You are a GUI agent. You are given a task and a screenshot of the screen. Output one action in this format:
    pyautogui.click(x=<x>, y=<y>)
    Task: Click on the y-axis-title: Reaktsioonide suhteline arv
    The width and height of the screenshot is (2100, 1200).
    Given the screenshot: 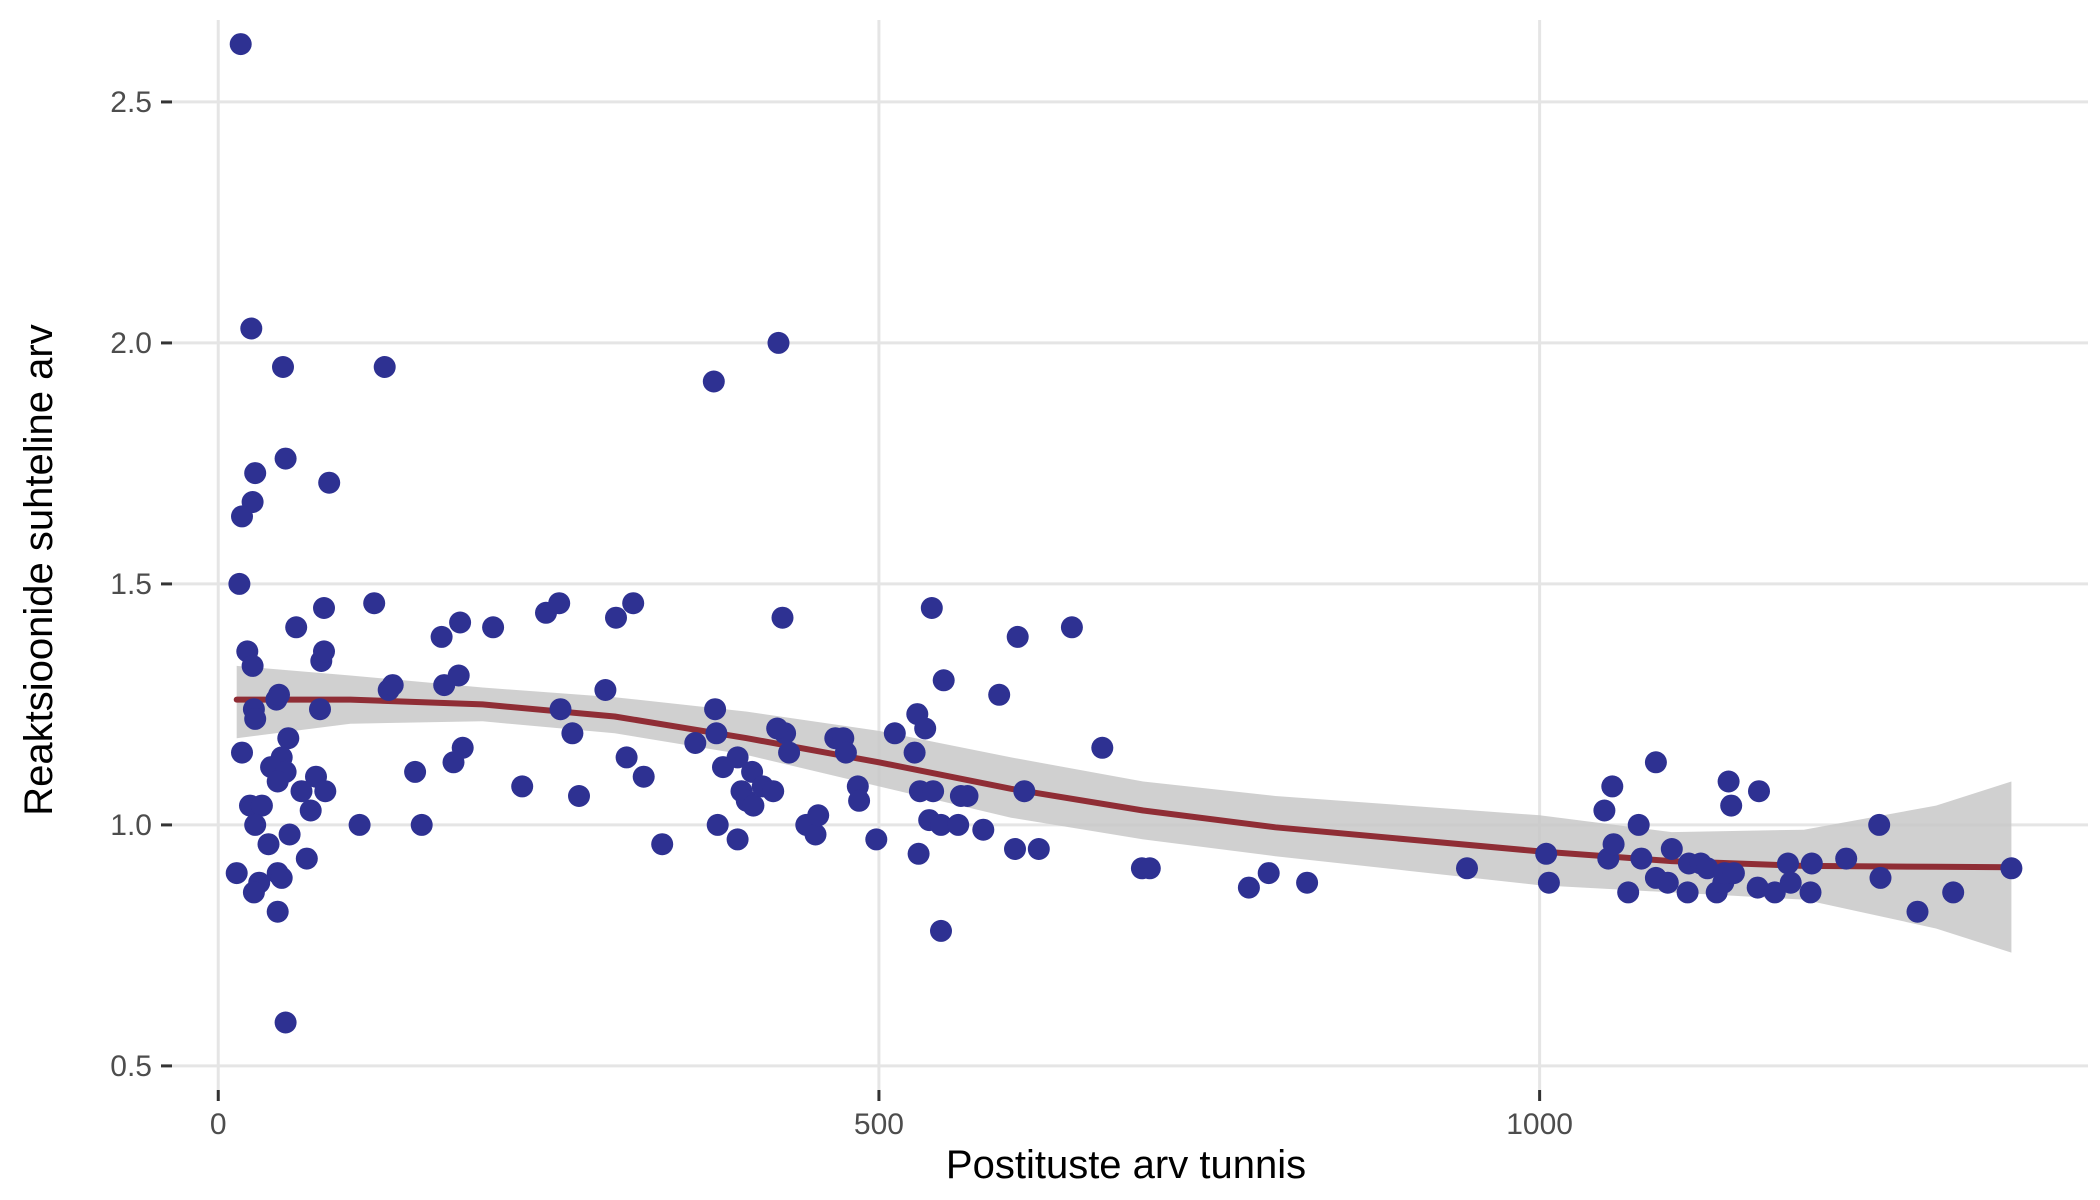 What is the action you would take?
    pyautogui.click(x=39, y=569)
    